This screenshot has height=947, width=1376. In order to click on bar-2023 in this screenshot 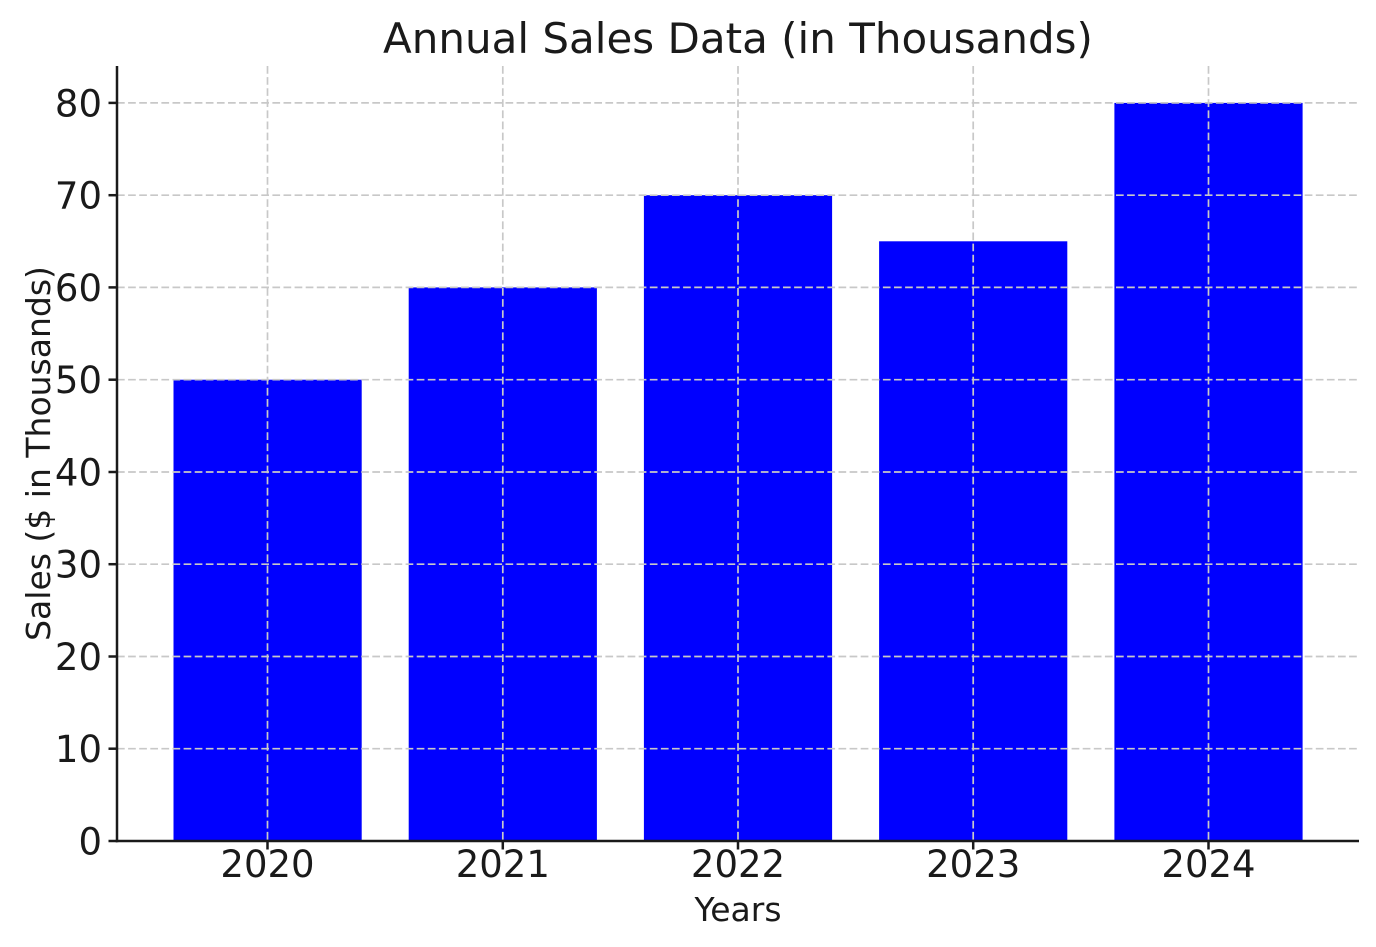, I will do `click(973, 541)`.